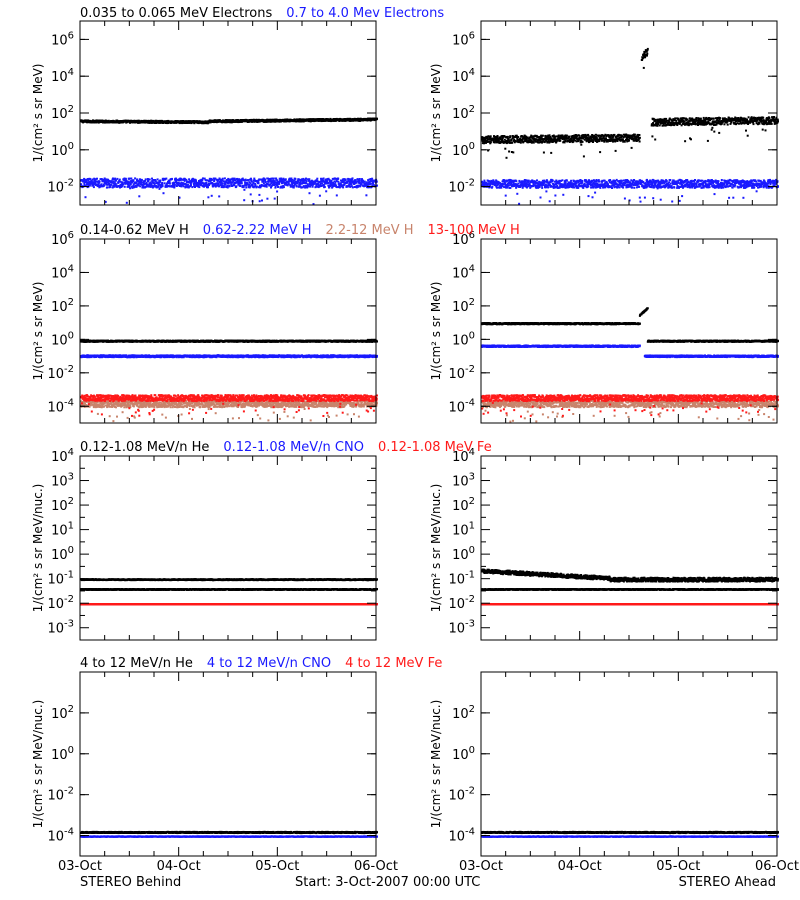 This screenshot has width=800, height=900. Describe the element at coordinates (62, 113) in the screenshot. I see `y-tick-label: 10²` at that location.